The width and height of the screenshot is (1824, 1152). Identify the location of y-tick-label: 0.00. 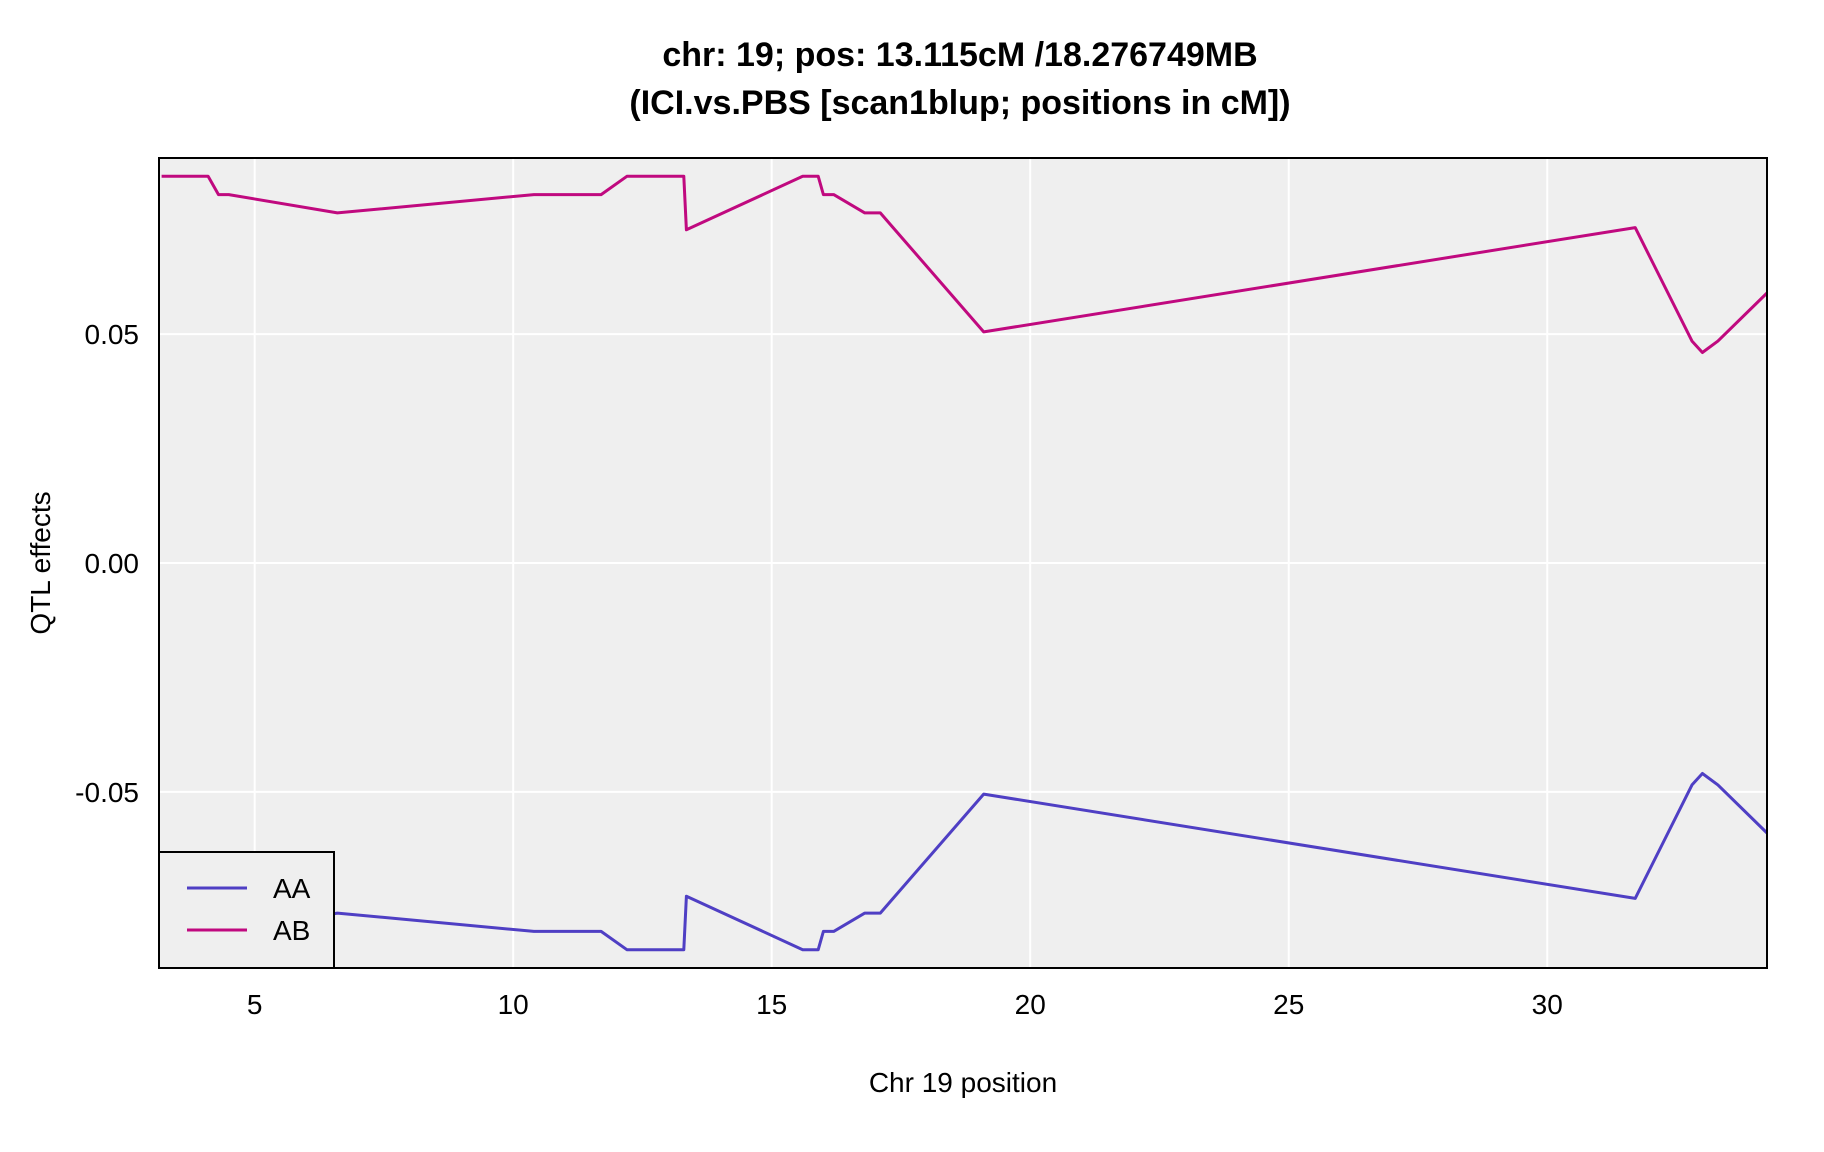
(112, 563).